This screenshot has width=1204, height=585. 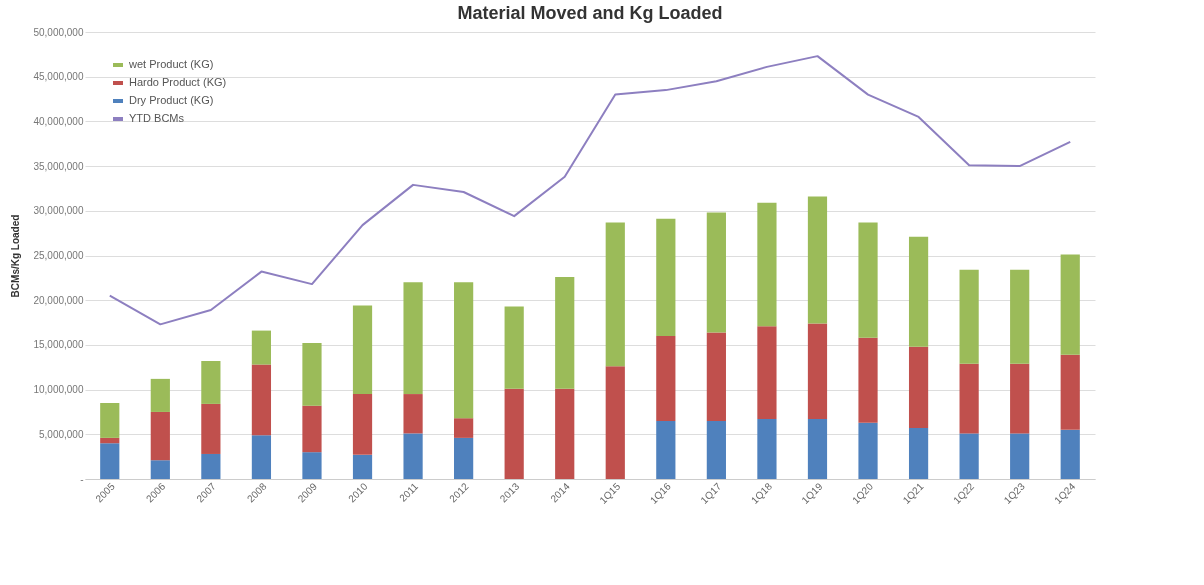 What do you see at coordinates (58, 77) in the screenshot?
I see `y-tick-label: 45,000,000` at bounding box center [58, 77].